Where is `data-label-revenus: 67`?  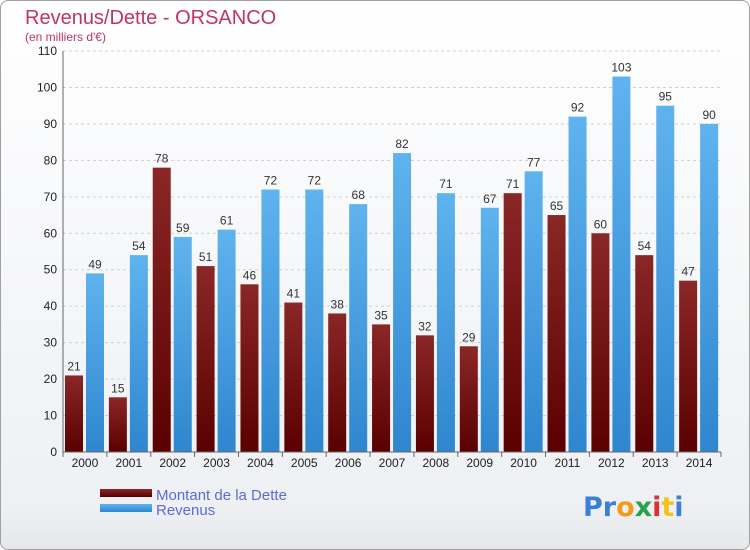 data-label-revenus: 67 is located at coordinates (490, 199).